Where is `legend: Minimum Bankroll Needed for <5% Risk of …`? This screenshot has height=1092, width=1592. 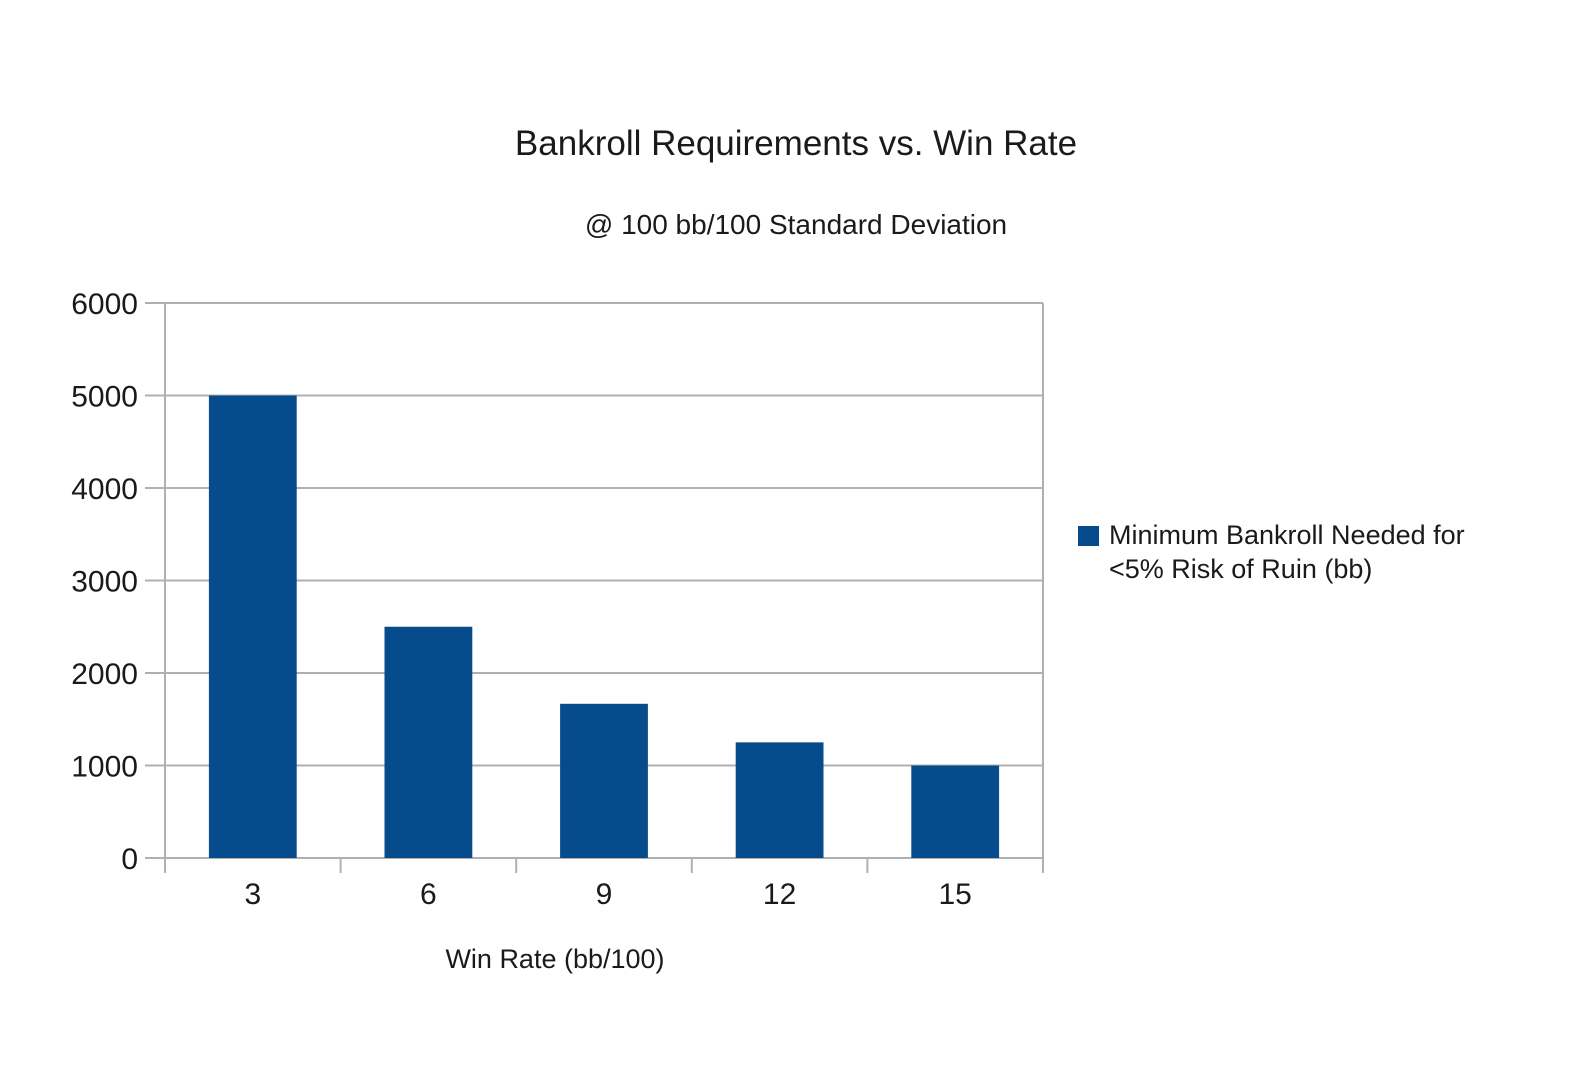 legend: Minimum Bankroll Needed for <5% Risk of … is located at coordinates (1271, 552).